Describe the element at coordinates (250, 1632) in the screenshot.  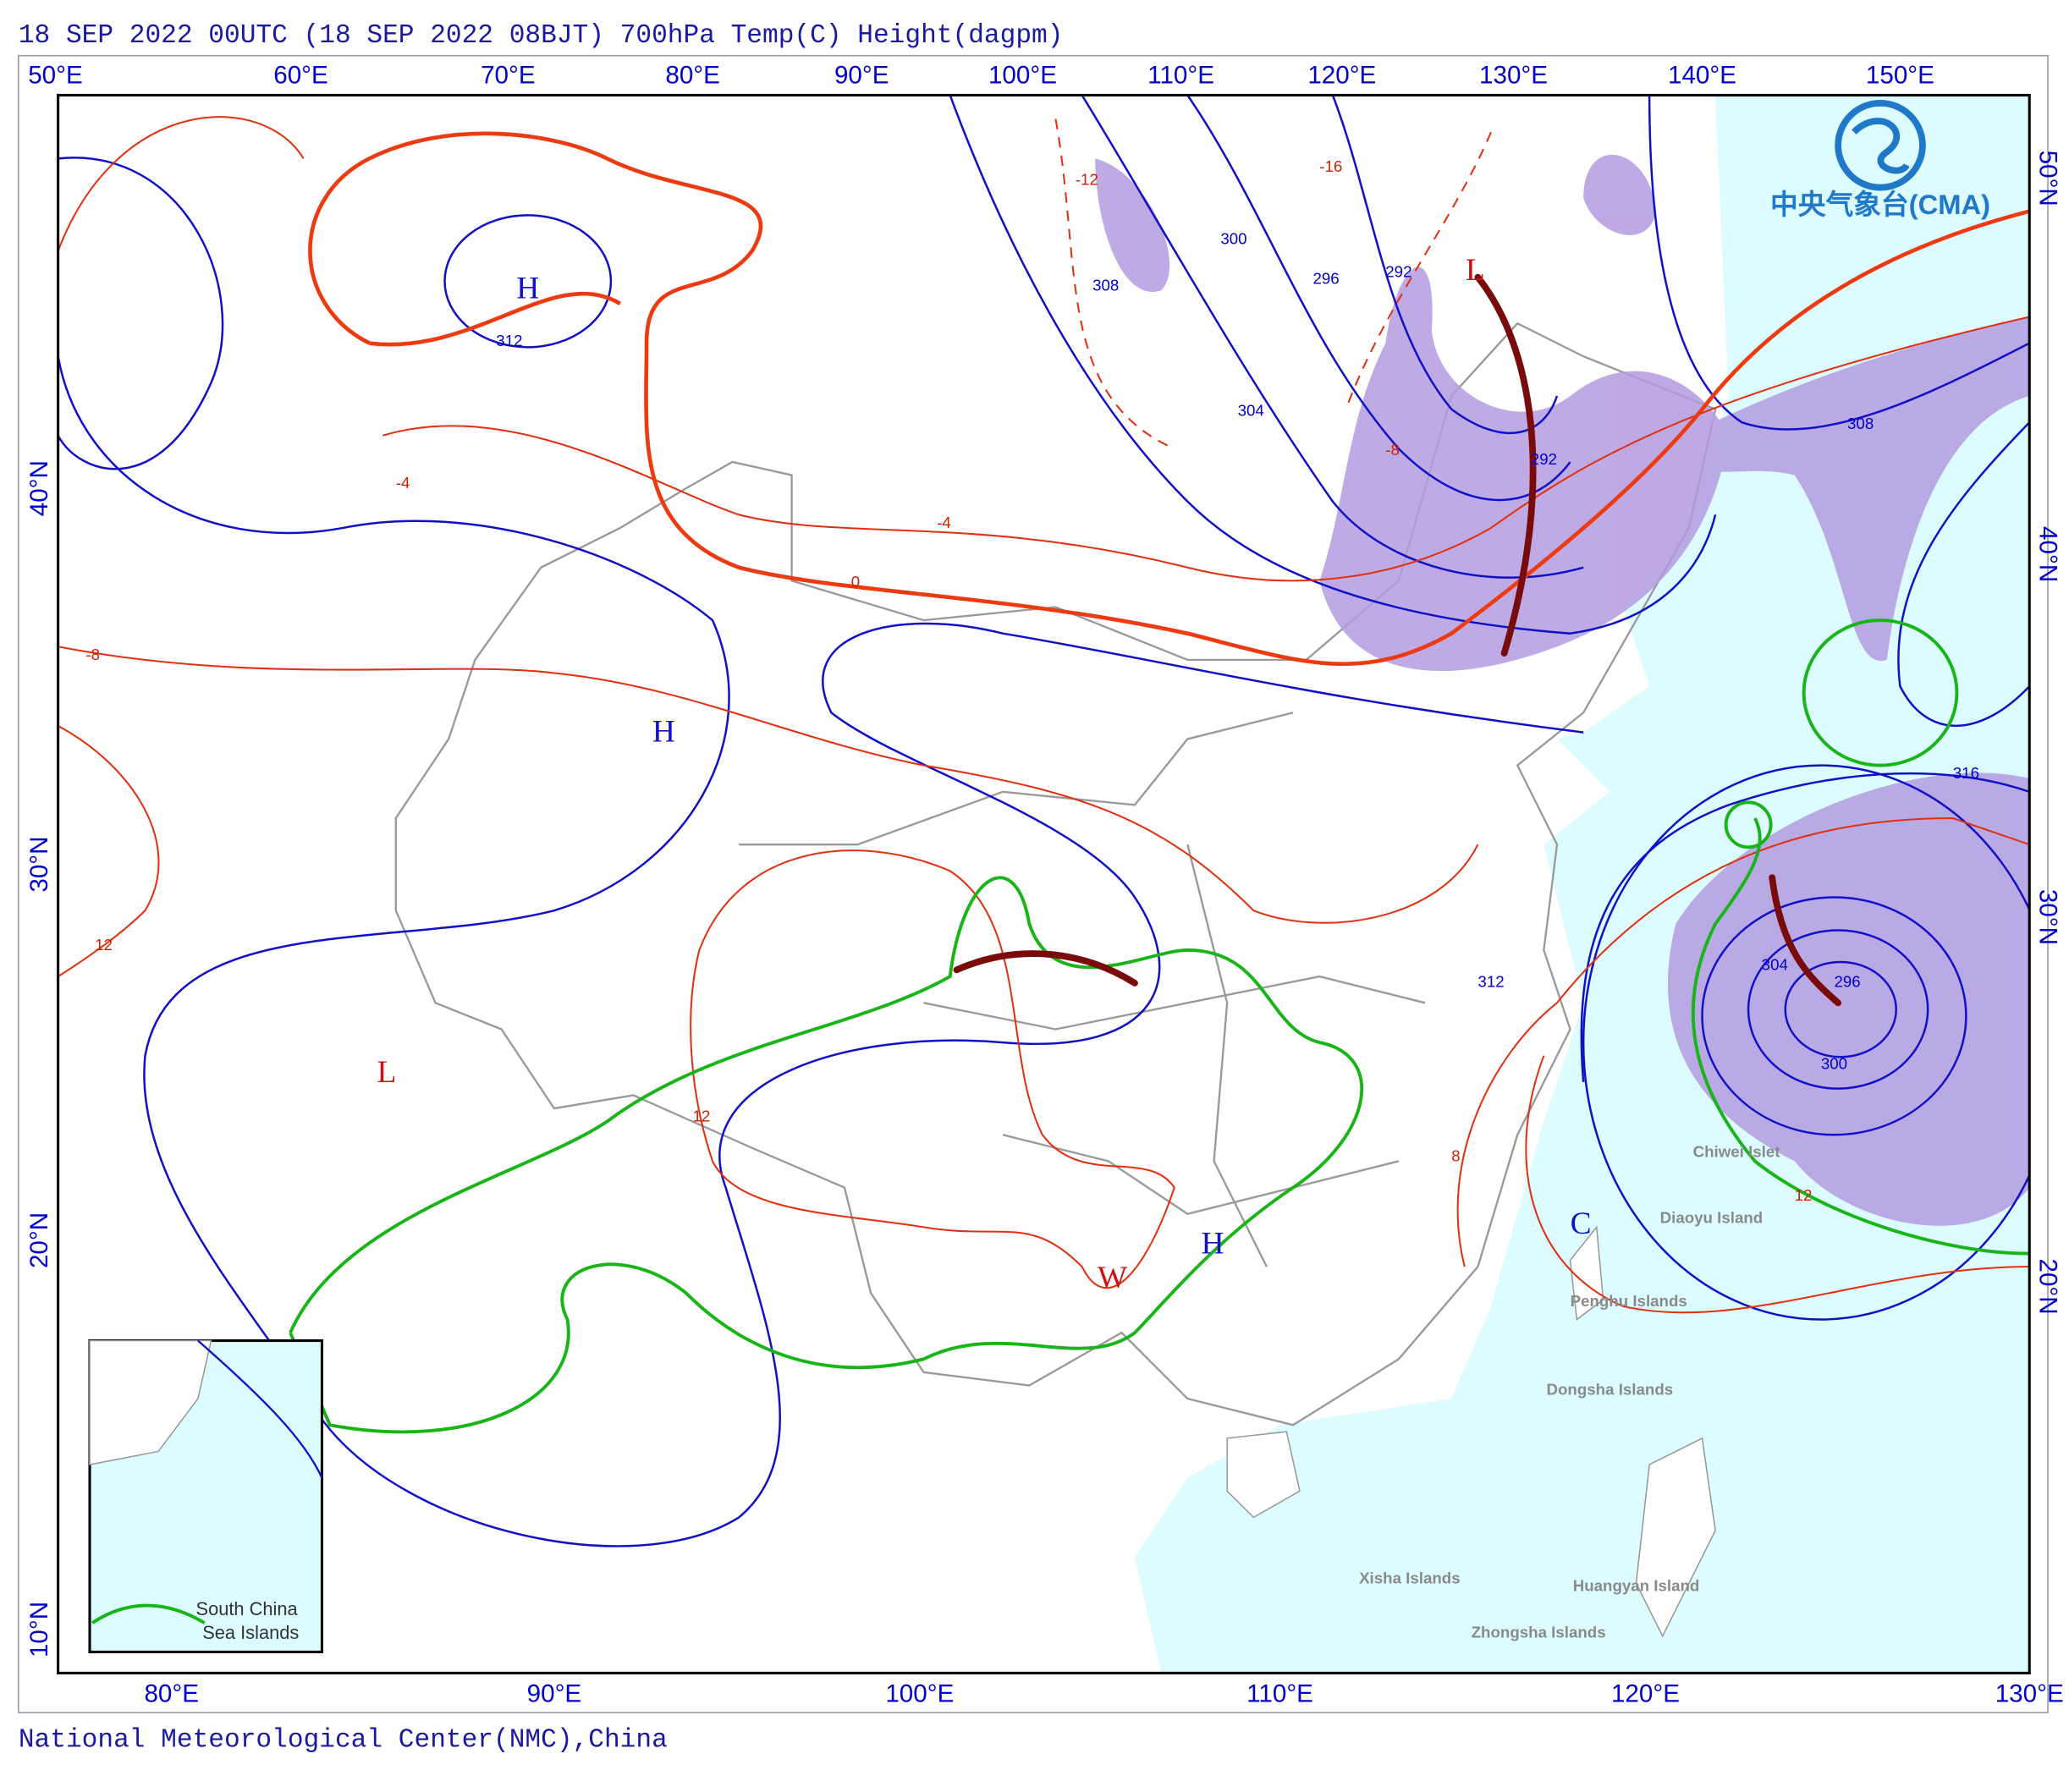
I see `inset-label: Sea Islands` at that location.